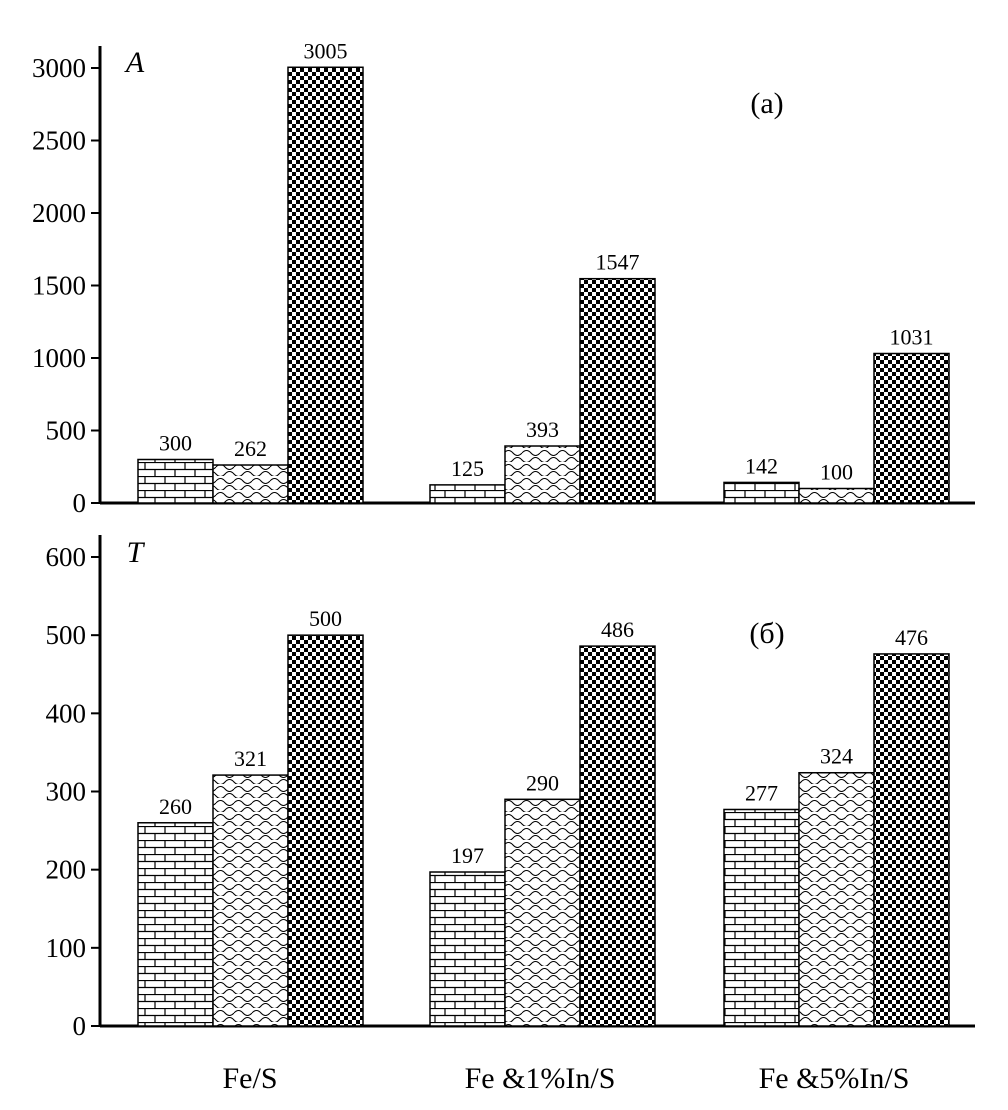 The height and width of the screenshot is (1110, 1008). What do you see at coordinates (326, 50) in the screenshot?
I see `bar-value-label: 3005` at bounding box center [326, 50].